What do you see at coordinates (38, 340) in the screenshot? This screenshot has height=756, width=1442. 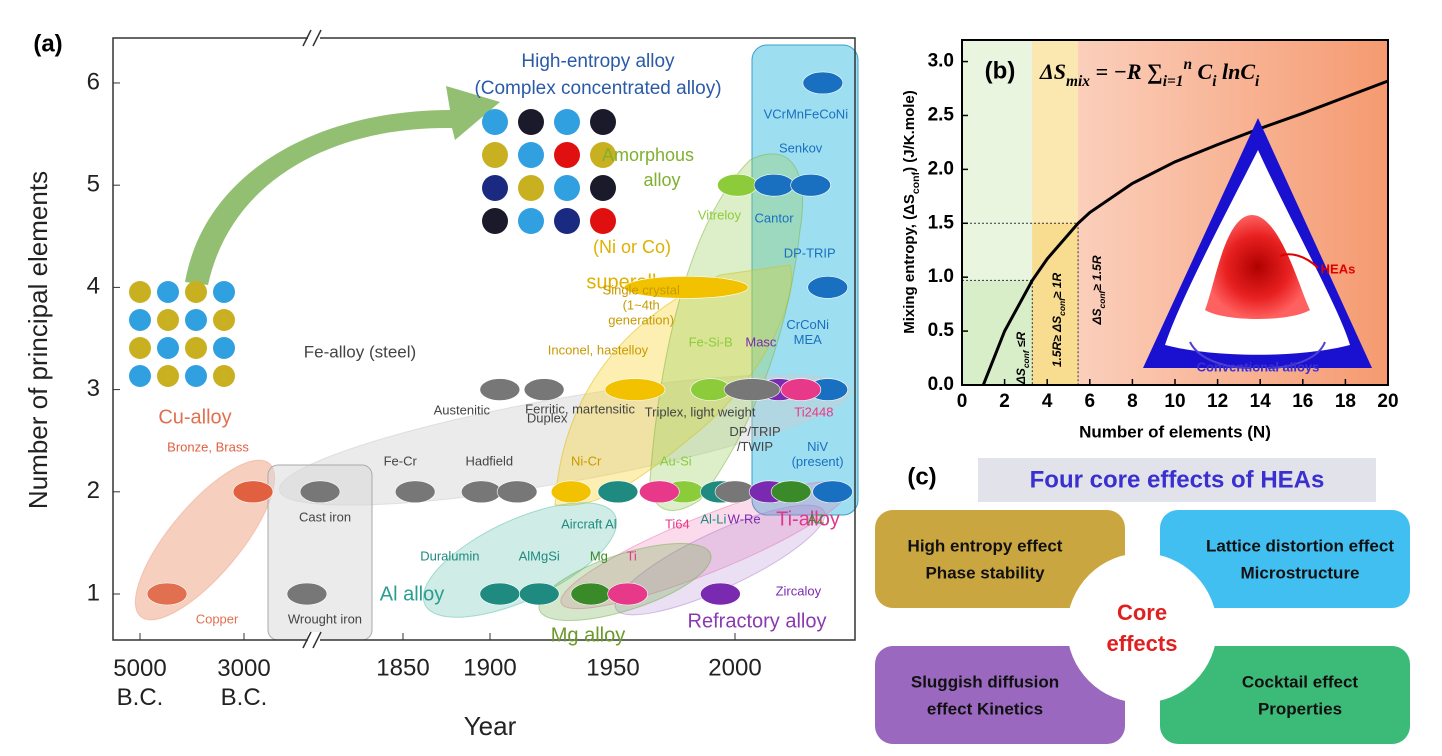 I see `y-axis-title: Number of principal elements` at bounding box center [38, 340].